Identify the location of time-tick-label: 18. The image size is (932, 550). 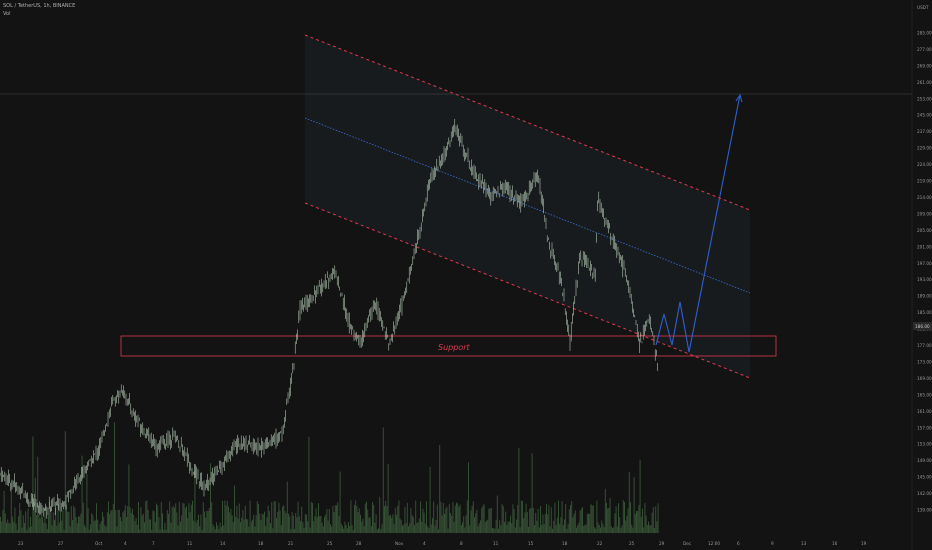
(261, 543).